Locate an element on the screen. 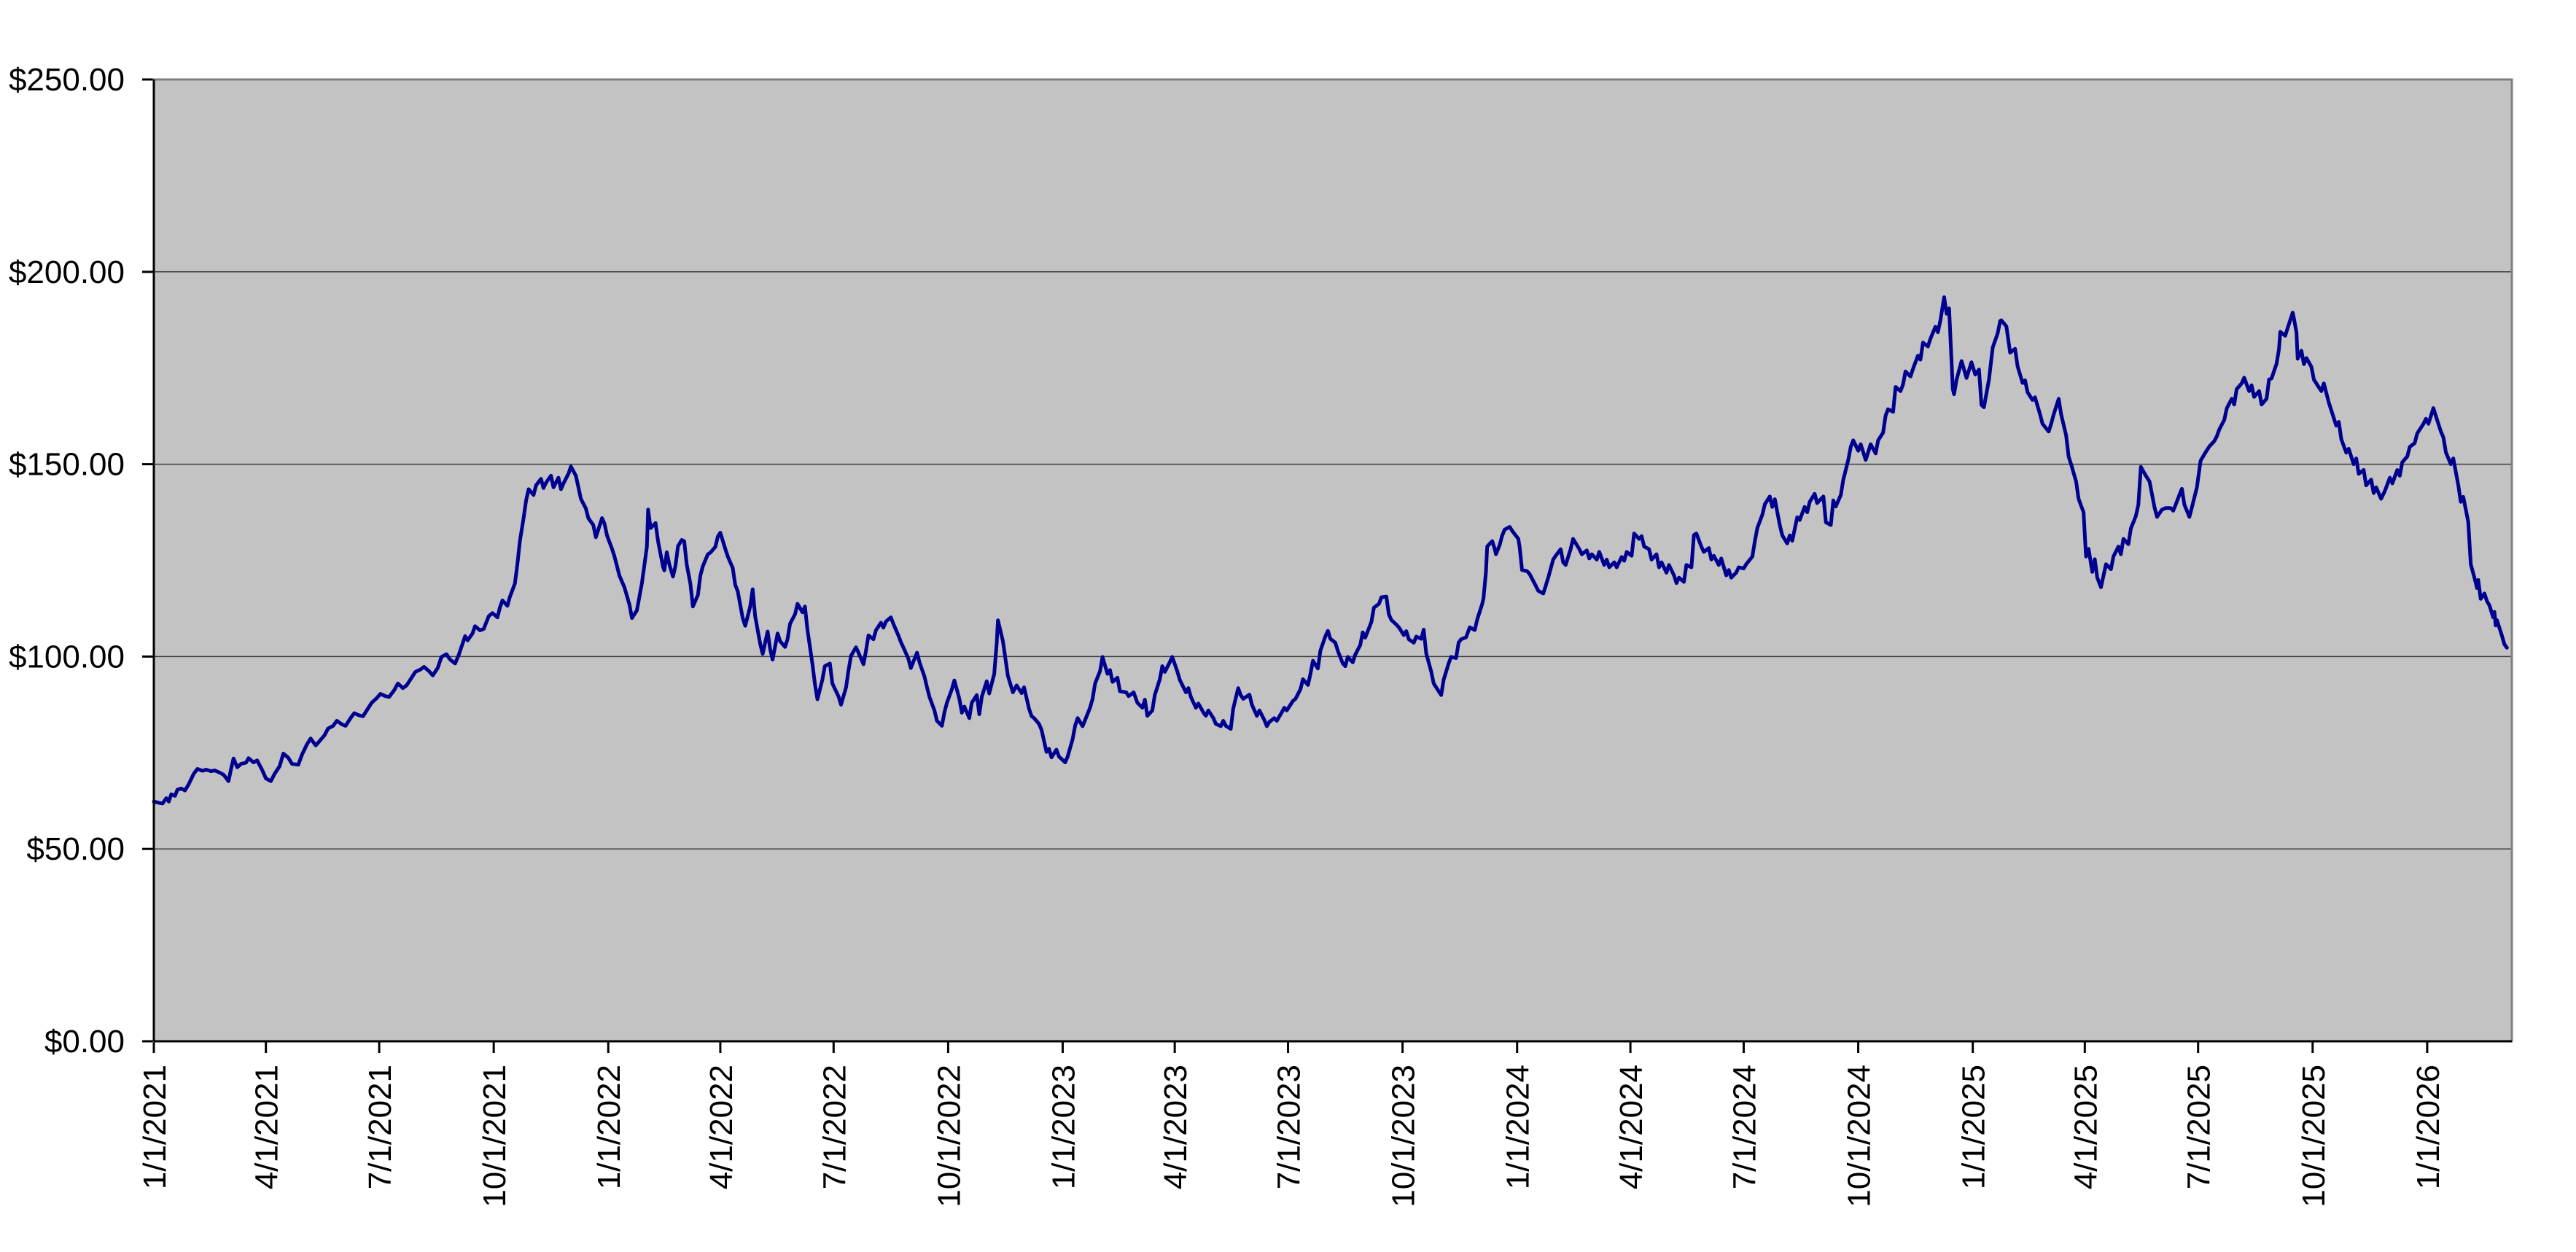 This screenshot has width=2576, height=1252. x-tick-label: 10/1/2025 is located at coordinates (2314, 1136).